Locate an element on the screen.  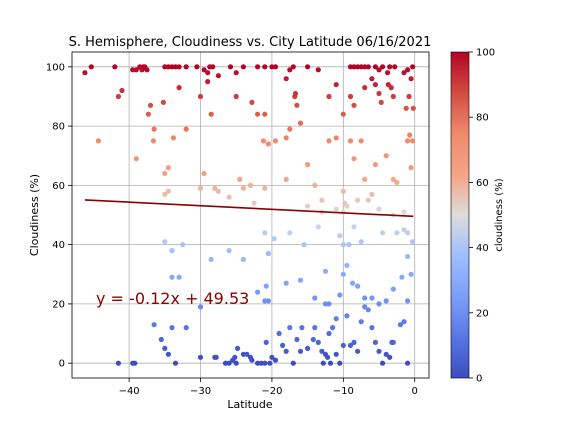
x-axis-ticks: −40 −30 −20 −10 0 is located at coordinates (268, 387).